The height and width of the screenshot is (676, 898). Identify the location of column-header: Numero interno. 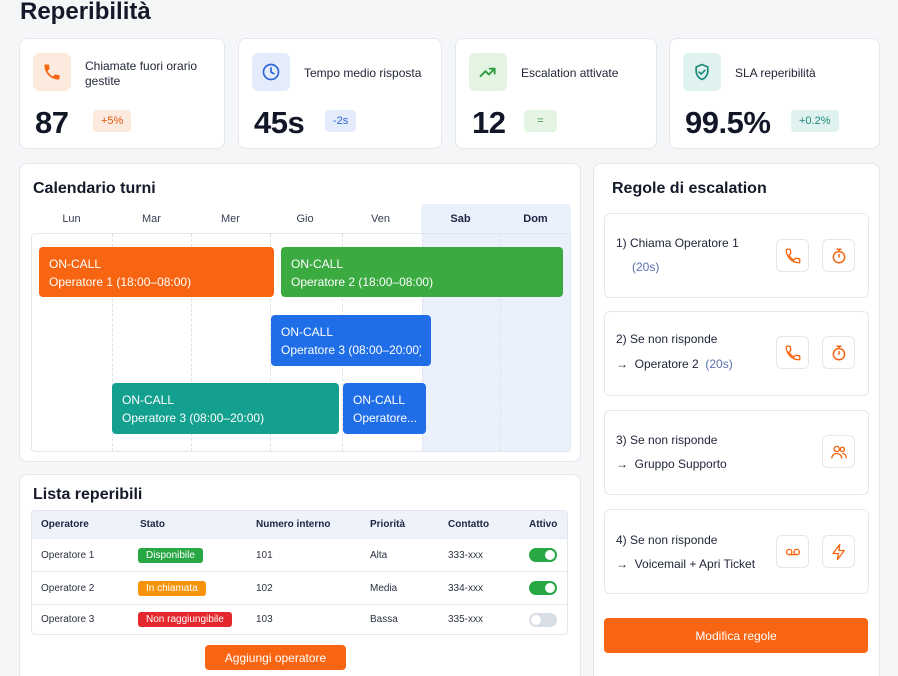
(293, 524).